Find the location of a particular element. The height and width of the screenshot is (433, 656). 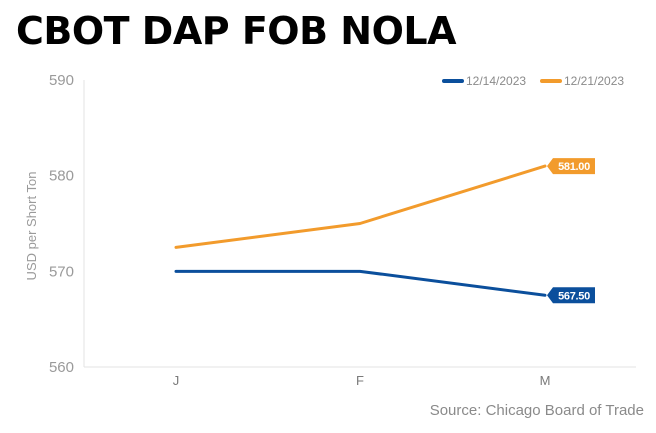

chart-title: CBOT DAP FOB NOLA is located at coordinates (236, 31).